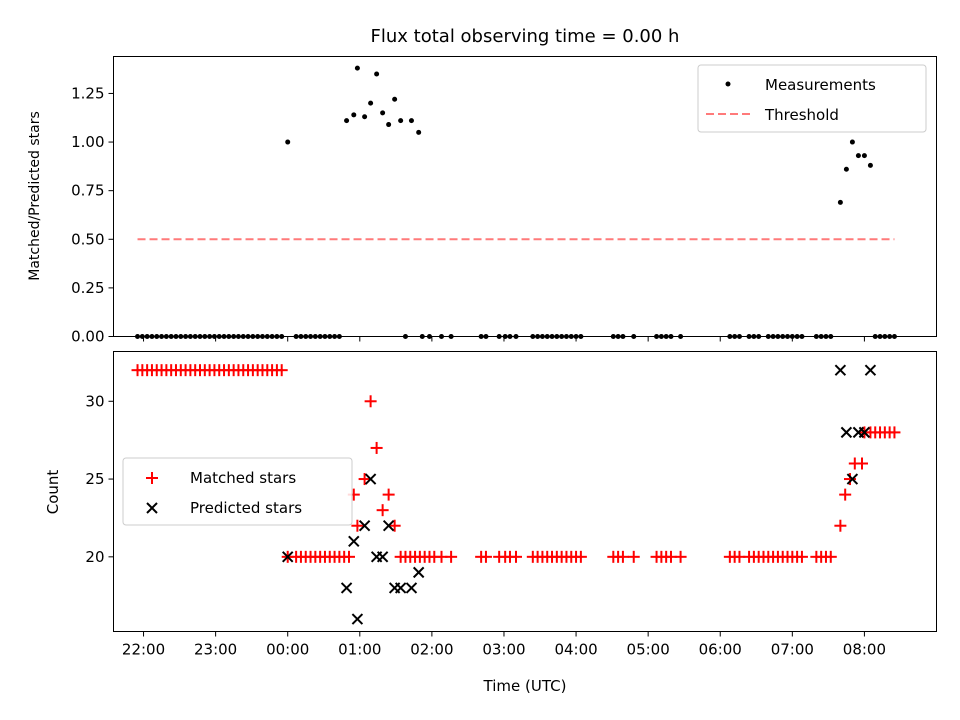  I want to click on bottom-x-tick-label: 23:00, so click(215, 650).